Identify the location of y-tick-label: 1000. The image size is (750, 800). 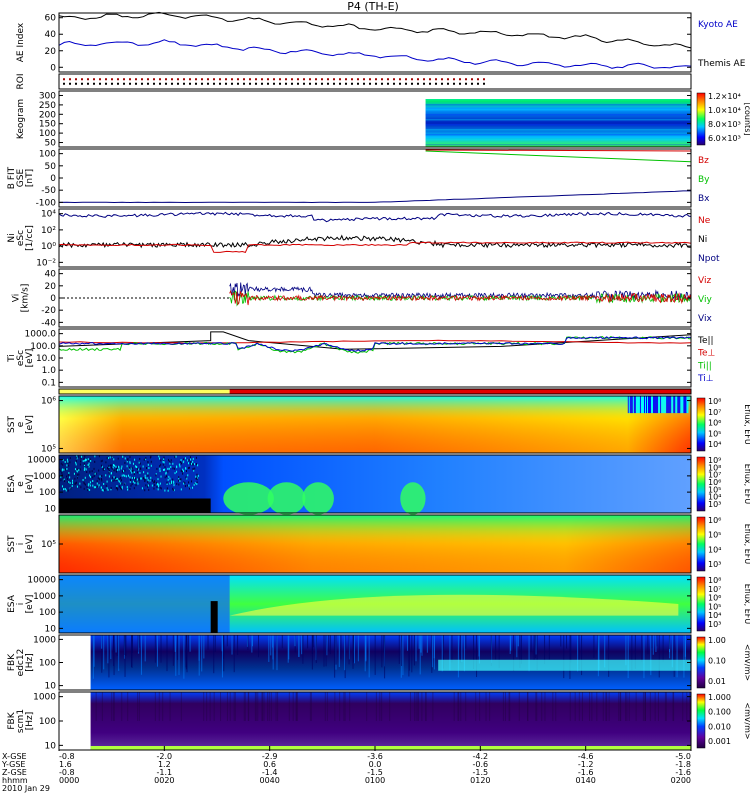
(44, 597).